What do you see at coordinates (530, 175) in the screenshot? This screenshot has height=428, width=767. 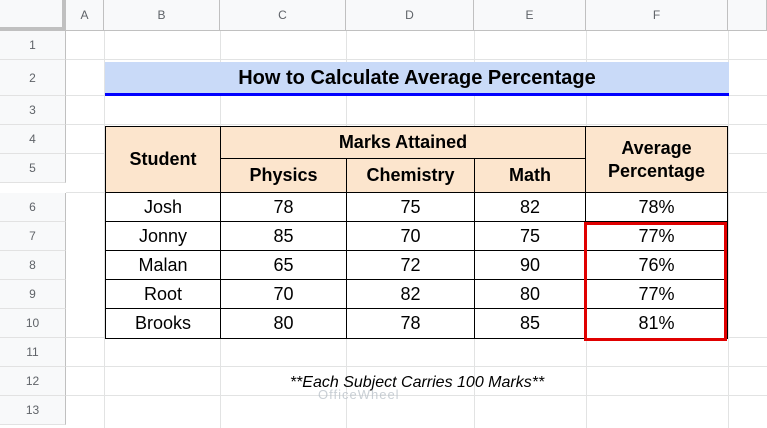 I see `header-math: Math` at bounding box center [530, 175].